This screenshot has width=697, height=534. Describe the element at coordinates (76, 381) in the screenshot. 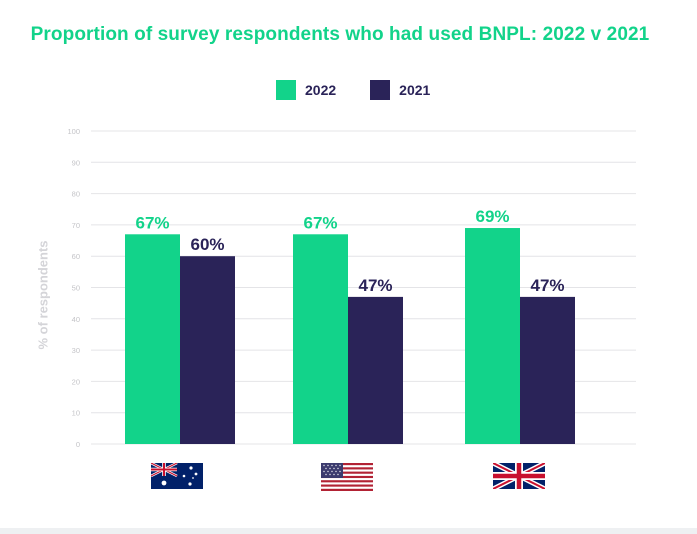

I see `y-tick-label: 20` at that location.